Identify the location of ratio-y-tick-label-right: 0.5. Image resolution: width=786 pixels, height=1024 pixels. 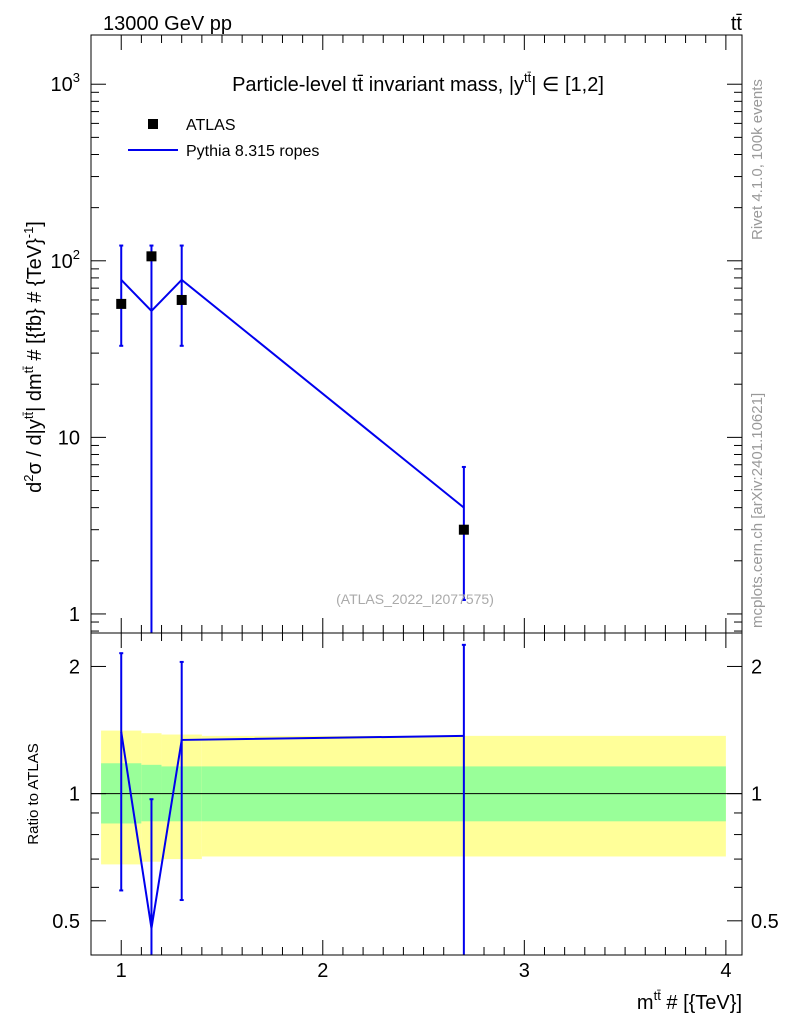
(765, 922).